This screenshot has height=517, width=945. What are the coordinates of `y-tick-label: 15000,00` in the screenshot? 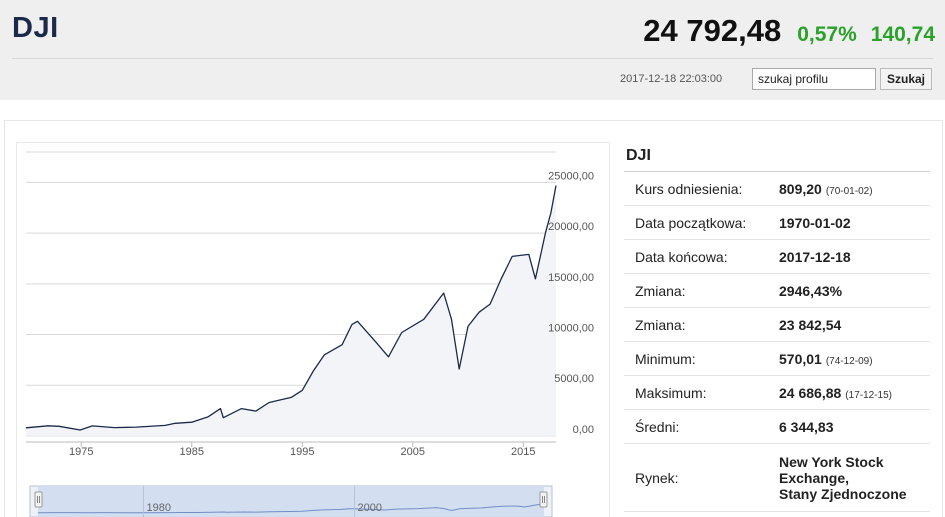 It's located at (571, 278).